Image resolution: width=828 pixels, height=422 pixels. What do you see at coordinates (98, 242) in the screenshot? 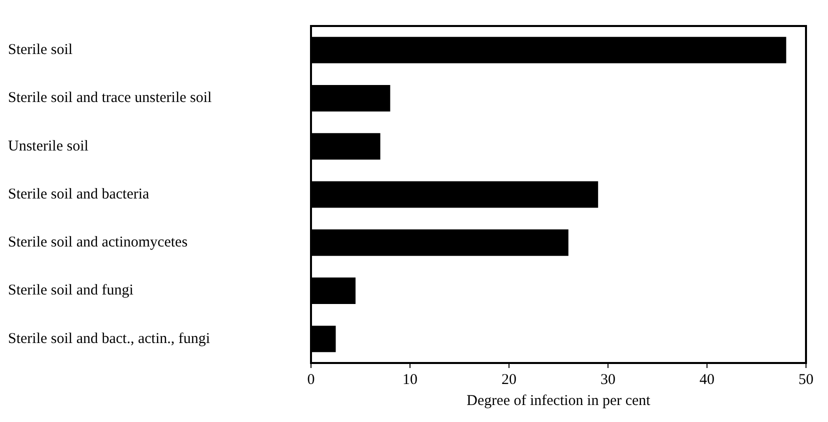
I see `y-tick-label: Sterile soil and actinomycetes` at bounding box center [98, 242].